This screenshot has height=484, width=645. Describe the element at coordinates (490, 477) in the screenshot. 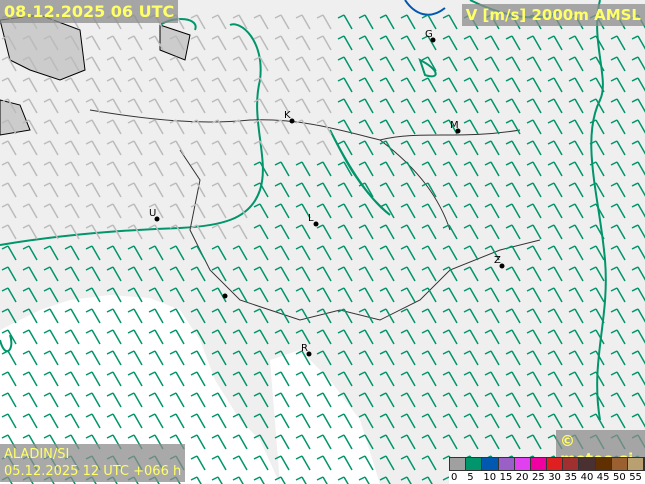

I see `legend-tick: 10` at that location.